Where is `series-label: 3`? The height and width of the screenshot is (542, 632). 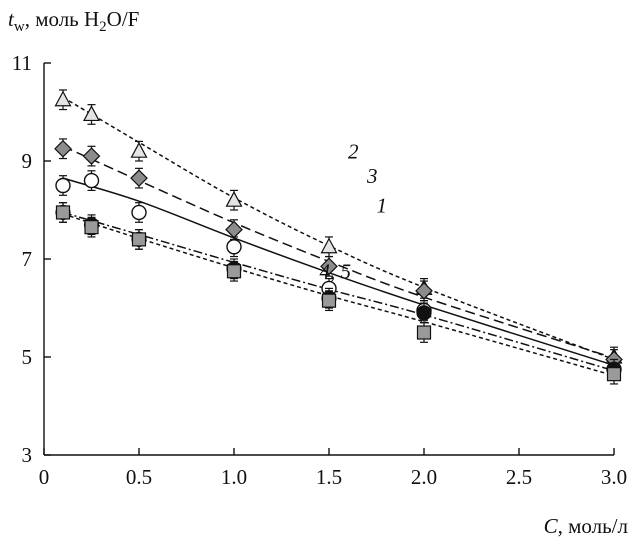
series-label: 3 is located at coordinates (372, 176).